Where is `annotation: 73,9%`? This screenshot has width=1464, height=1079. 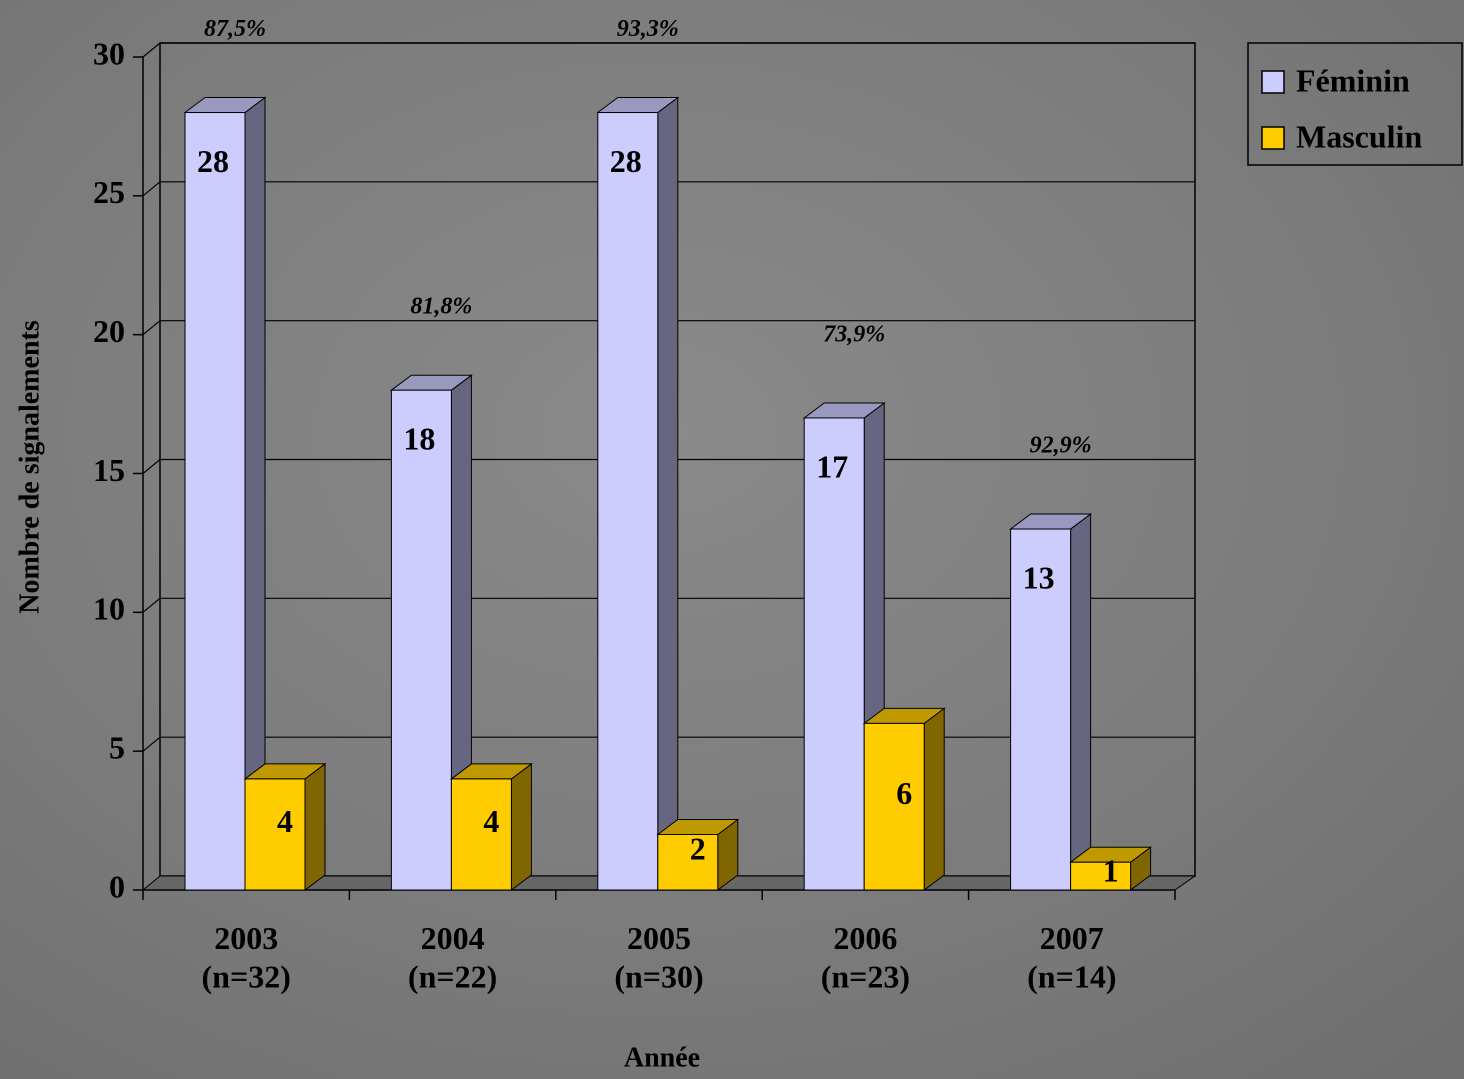 annotation: 73,9% is located at coordinates (854, 334).